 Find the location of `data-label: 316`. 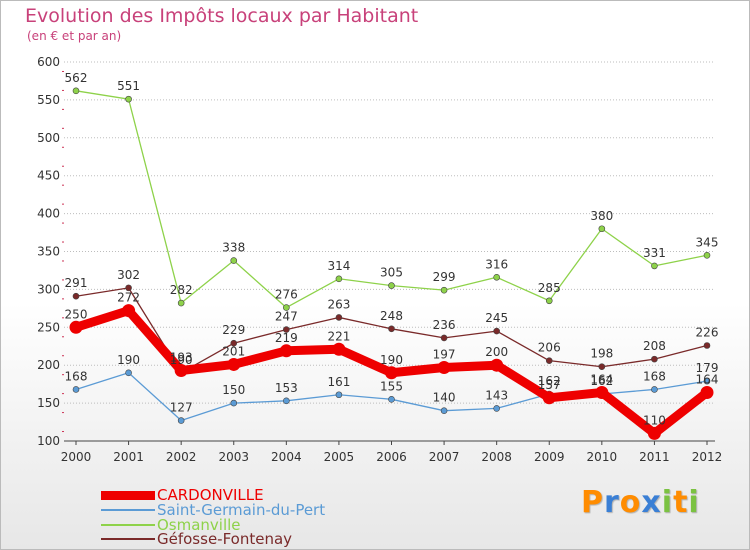

data-label: 316 is located at coordinates (496, 264).